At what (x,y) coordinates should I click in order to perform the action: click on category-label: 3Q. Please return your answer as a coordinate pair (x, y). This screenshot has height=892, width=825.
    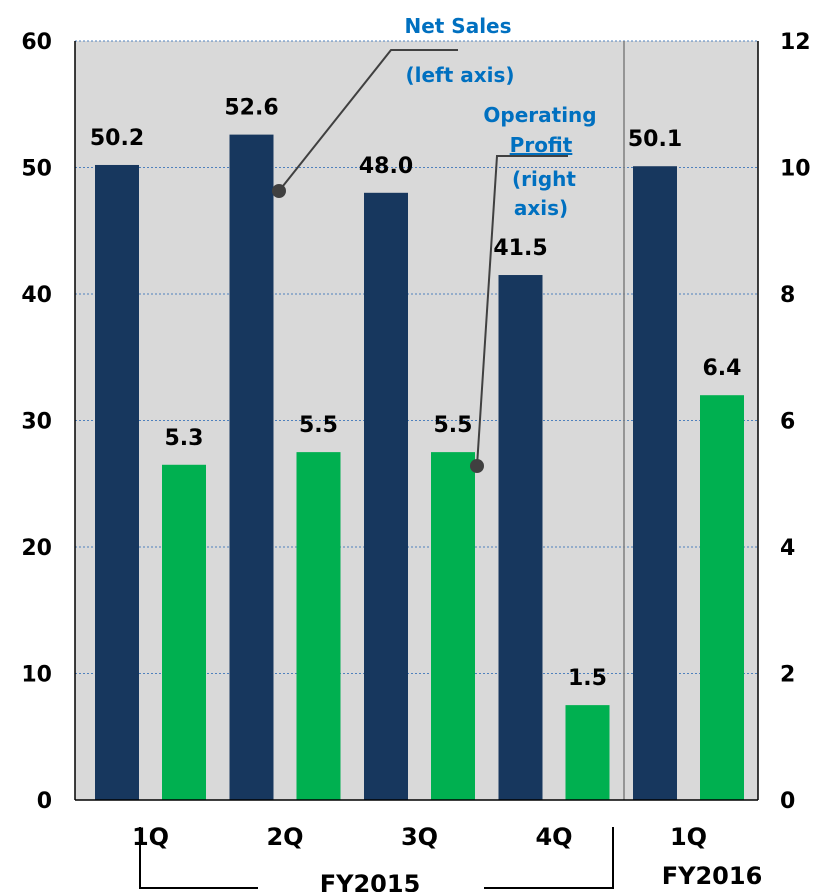
    Looking at the image, I should click on (419, 837).